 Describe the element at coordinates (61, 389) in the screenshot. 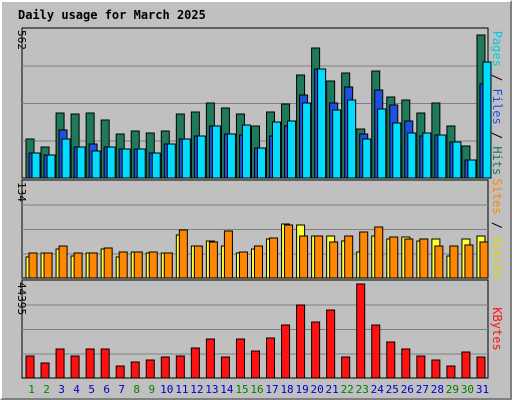

I see `x-tick-label: 3` at that location.